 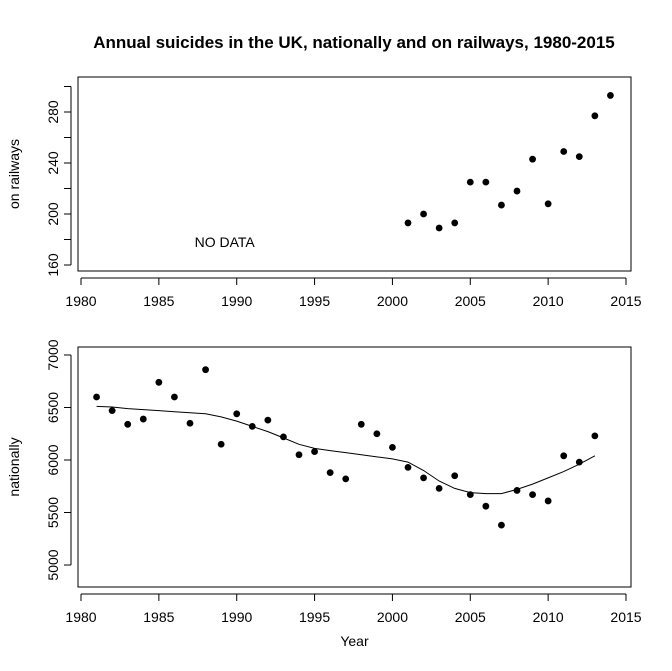 I want to click on national-y-axis: 5000 5500 6000 6500 7000, so click(x=58, y=460).